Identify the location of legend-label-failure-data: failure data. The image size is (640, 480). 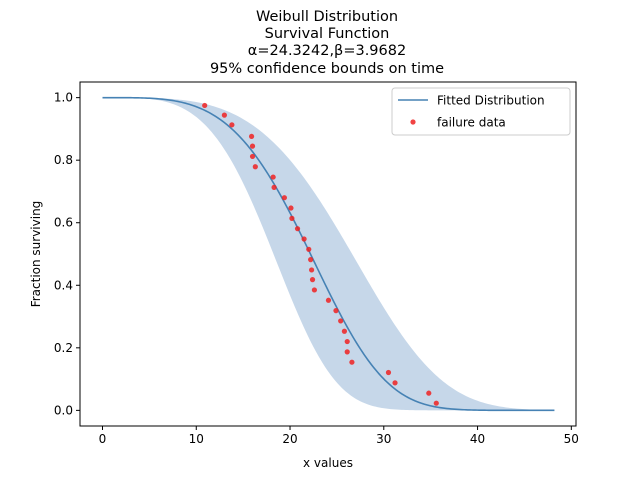
(471, 123).